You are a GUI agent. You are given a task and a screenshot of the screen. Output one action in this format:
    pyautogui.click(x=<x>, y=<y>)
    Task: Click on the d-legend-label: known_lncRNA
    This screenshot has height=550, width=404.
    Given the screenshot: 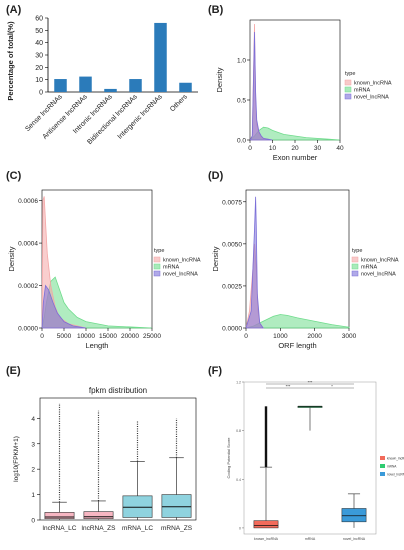 What is the action you would take?
    pyautogui.click(x=380, y=261)
    